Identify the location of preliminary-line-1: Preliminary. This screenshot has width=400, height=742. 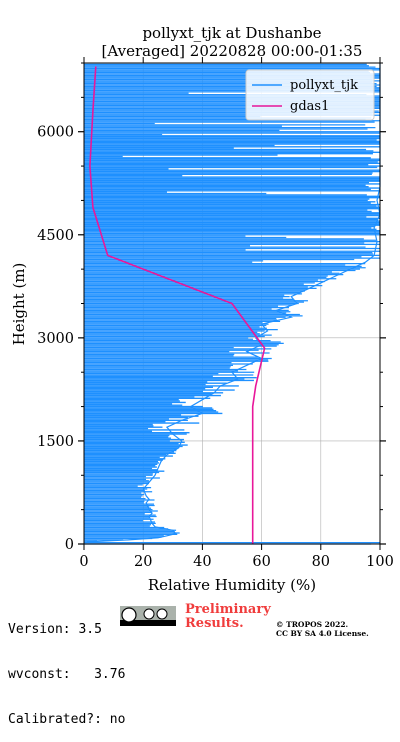
(228, 609).